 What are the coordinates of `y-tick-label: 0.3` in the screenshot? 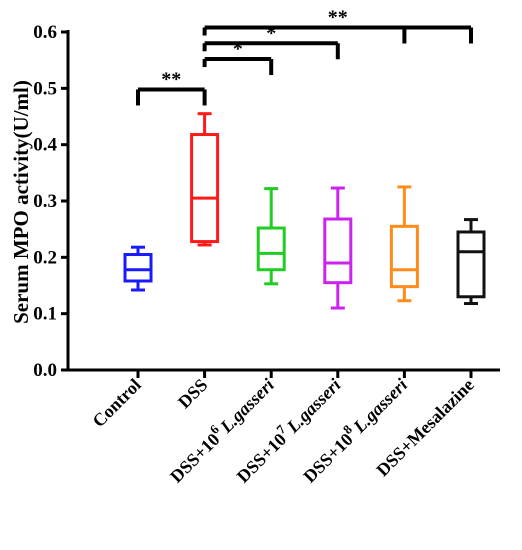 It's located at (45, 201).